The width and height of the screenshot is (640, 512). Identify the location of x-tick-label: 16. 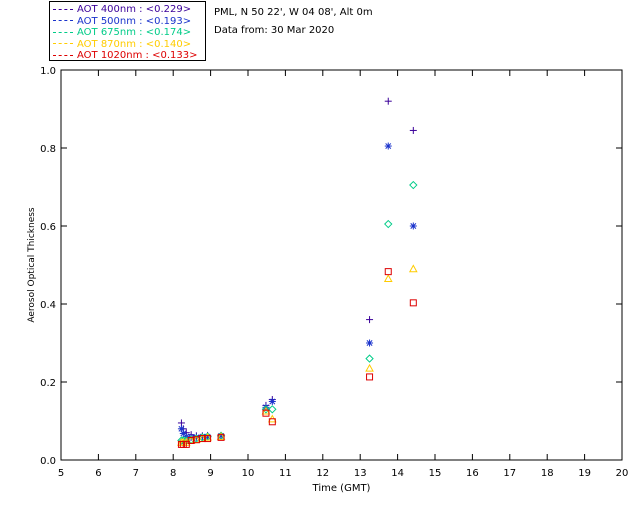
(472, 473).